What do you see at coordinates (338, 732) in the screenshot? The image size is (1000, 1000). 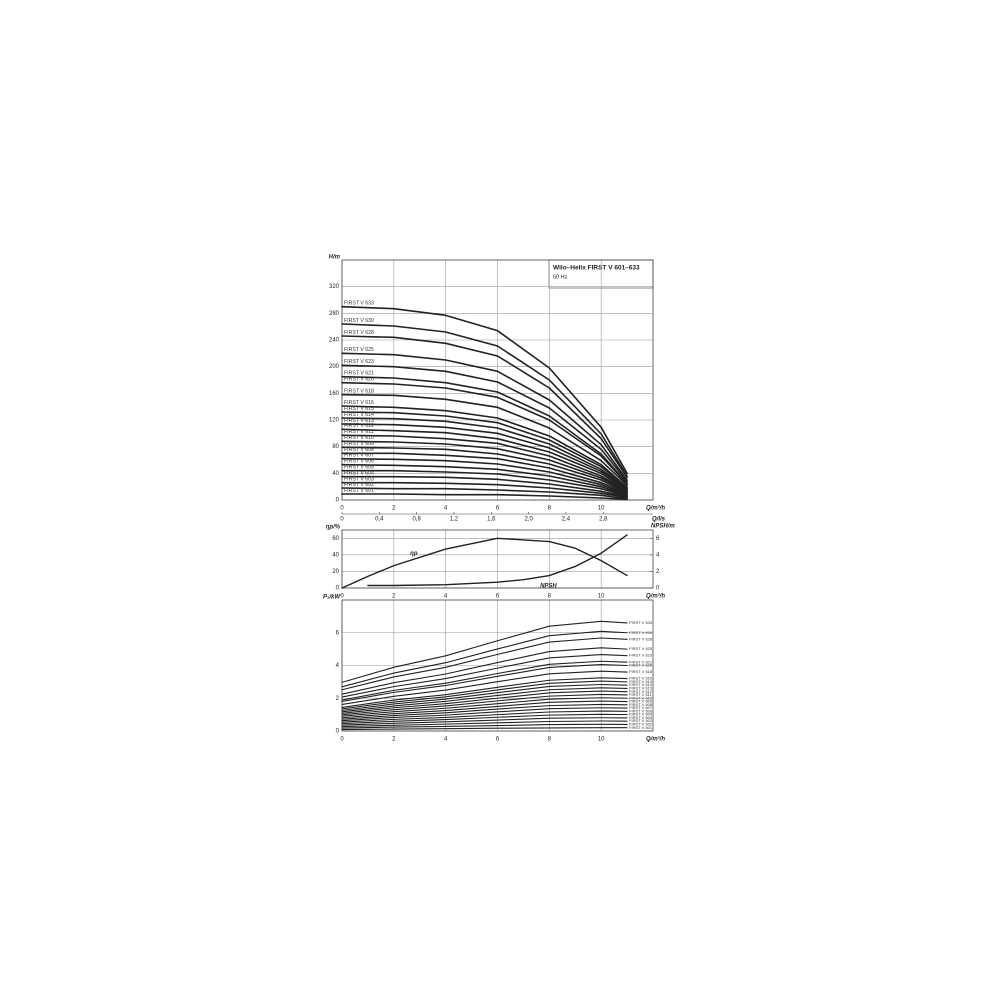 I see `y-tick-label: 0` at bounding box center [338, 732].